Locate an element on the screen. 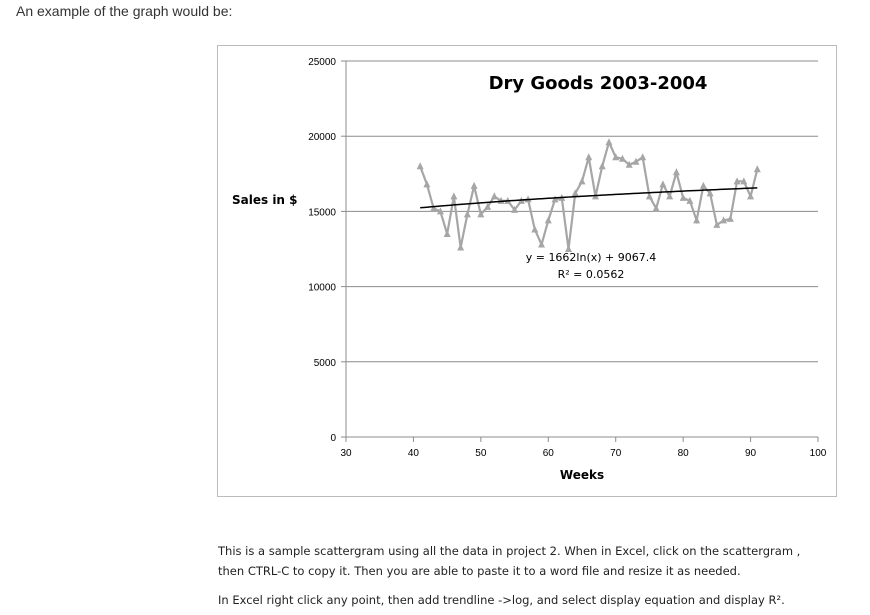  y-tick-label: 15000 is located at coordinates (322, 212).